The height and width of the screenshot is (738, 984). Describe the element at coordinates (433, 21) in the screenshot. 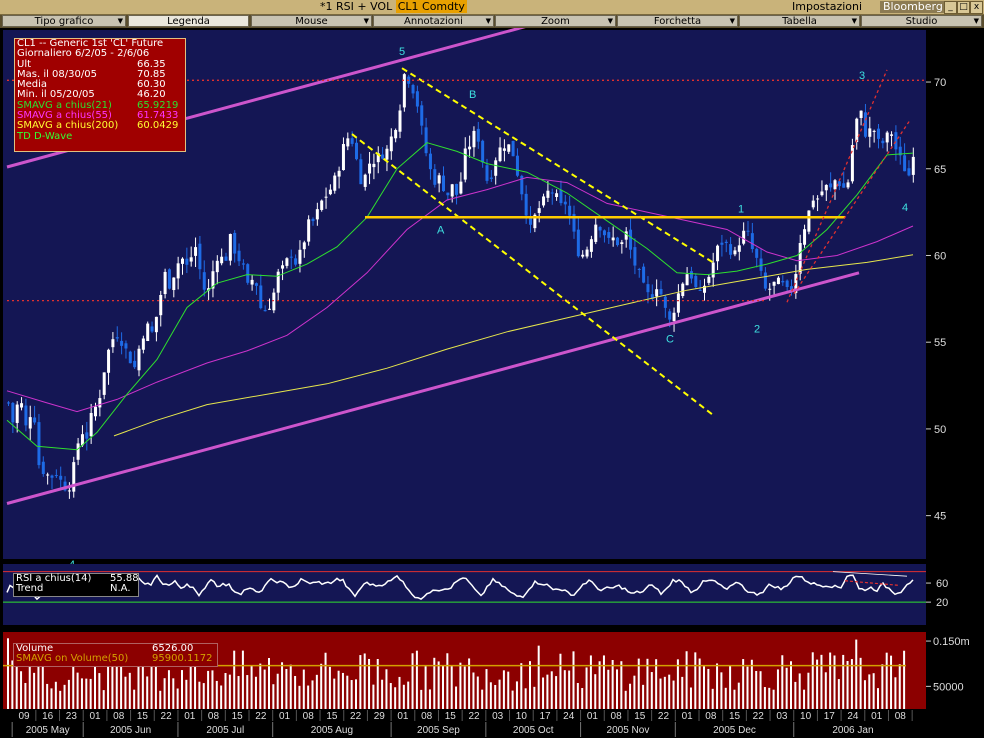

I see `menu-annotations: Annotazioni ▼` at that location.